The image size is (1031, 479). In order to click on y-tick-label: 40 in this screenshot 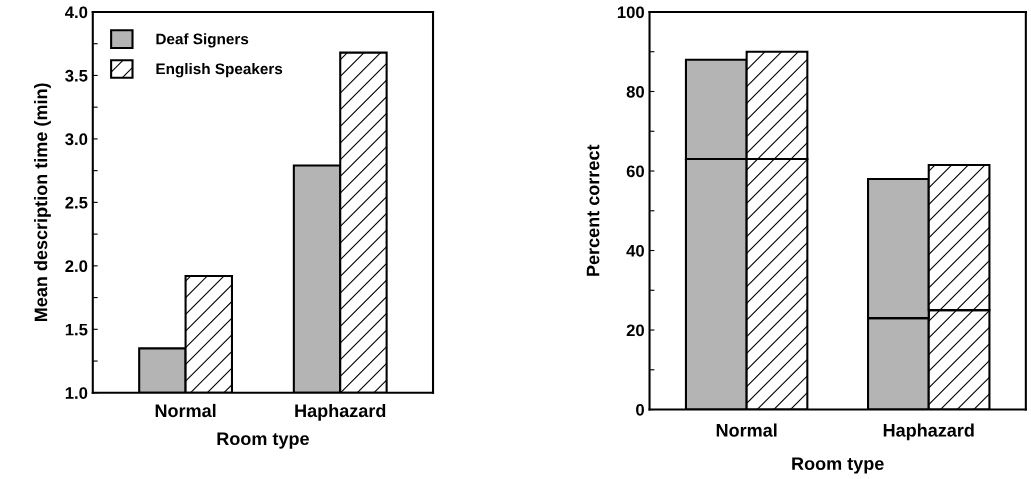, I will do `click(635, 250)`.